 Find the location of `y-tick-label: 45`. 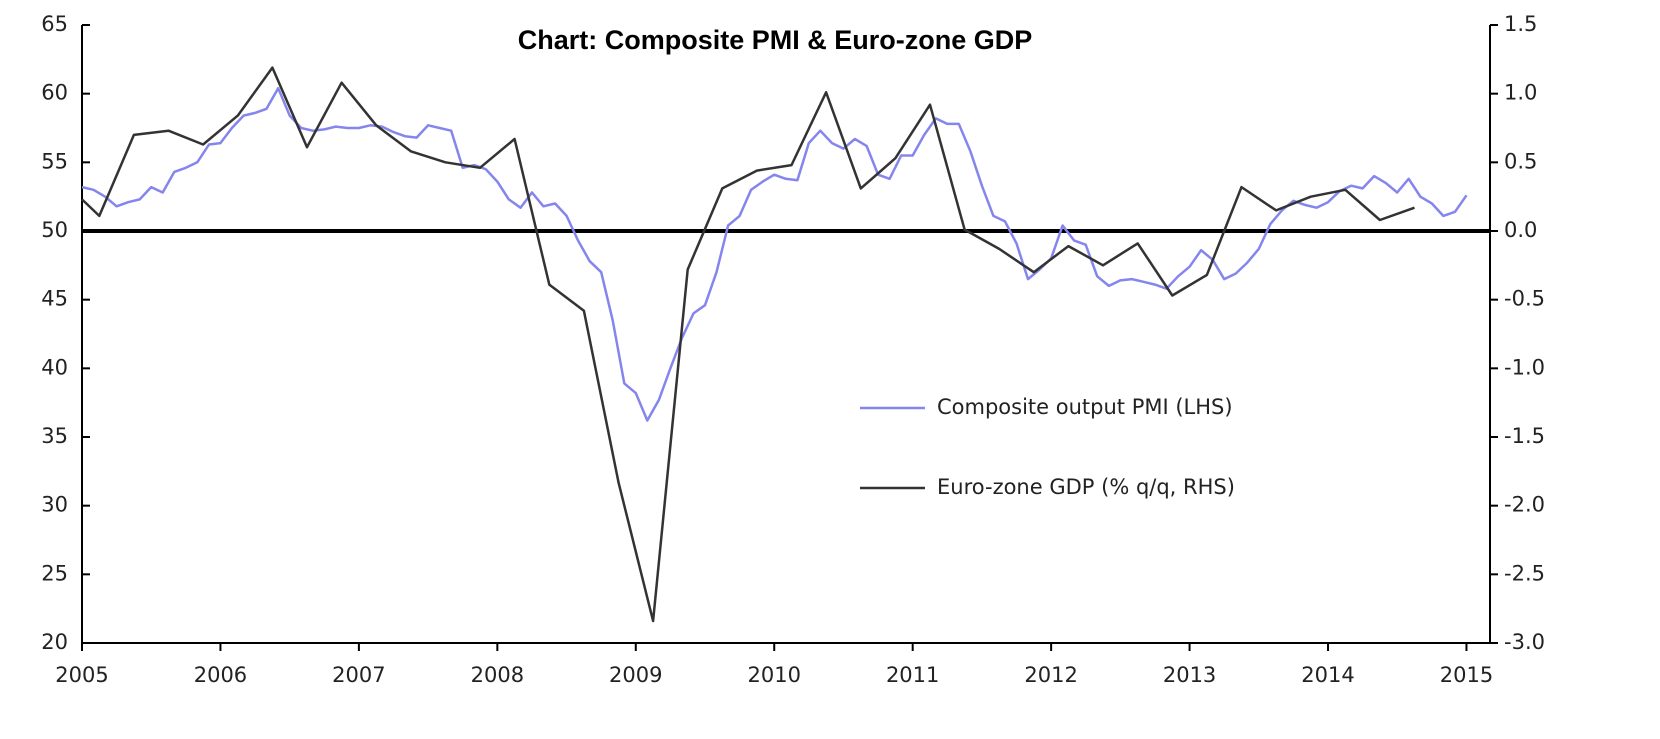

y-tick-label: 45 is located at coordinates (54, 299).